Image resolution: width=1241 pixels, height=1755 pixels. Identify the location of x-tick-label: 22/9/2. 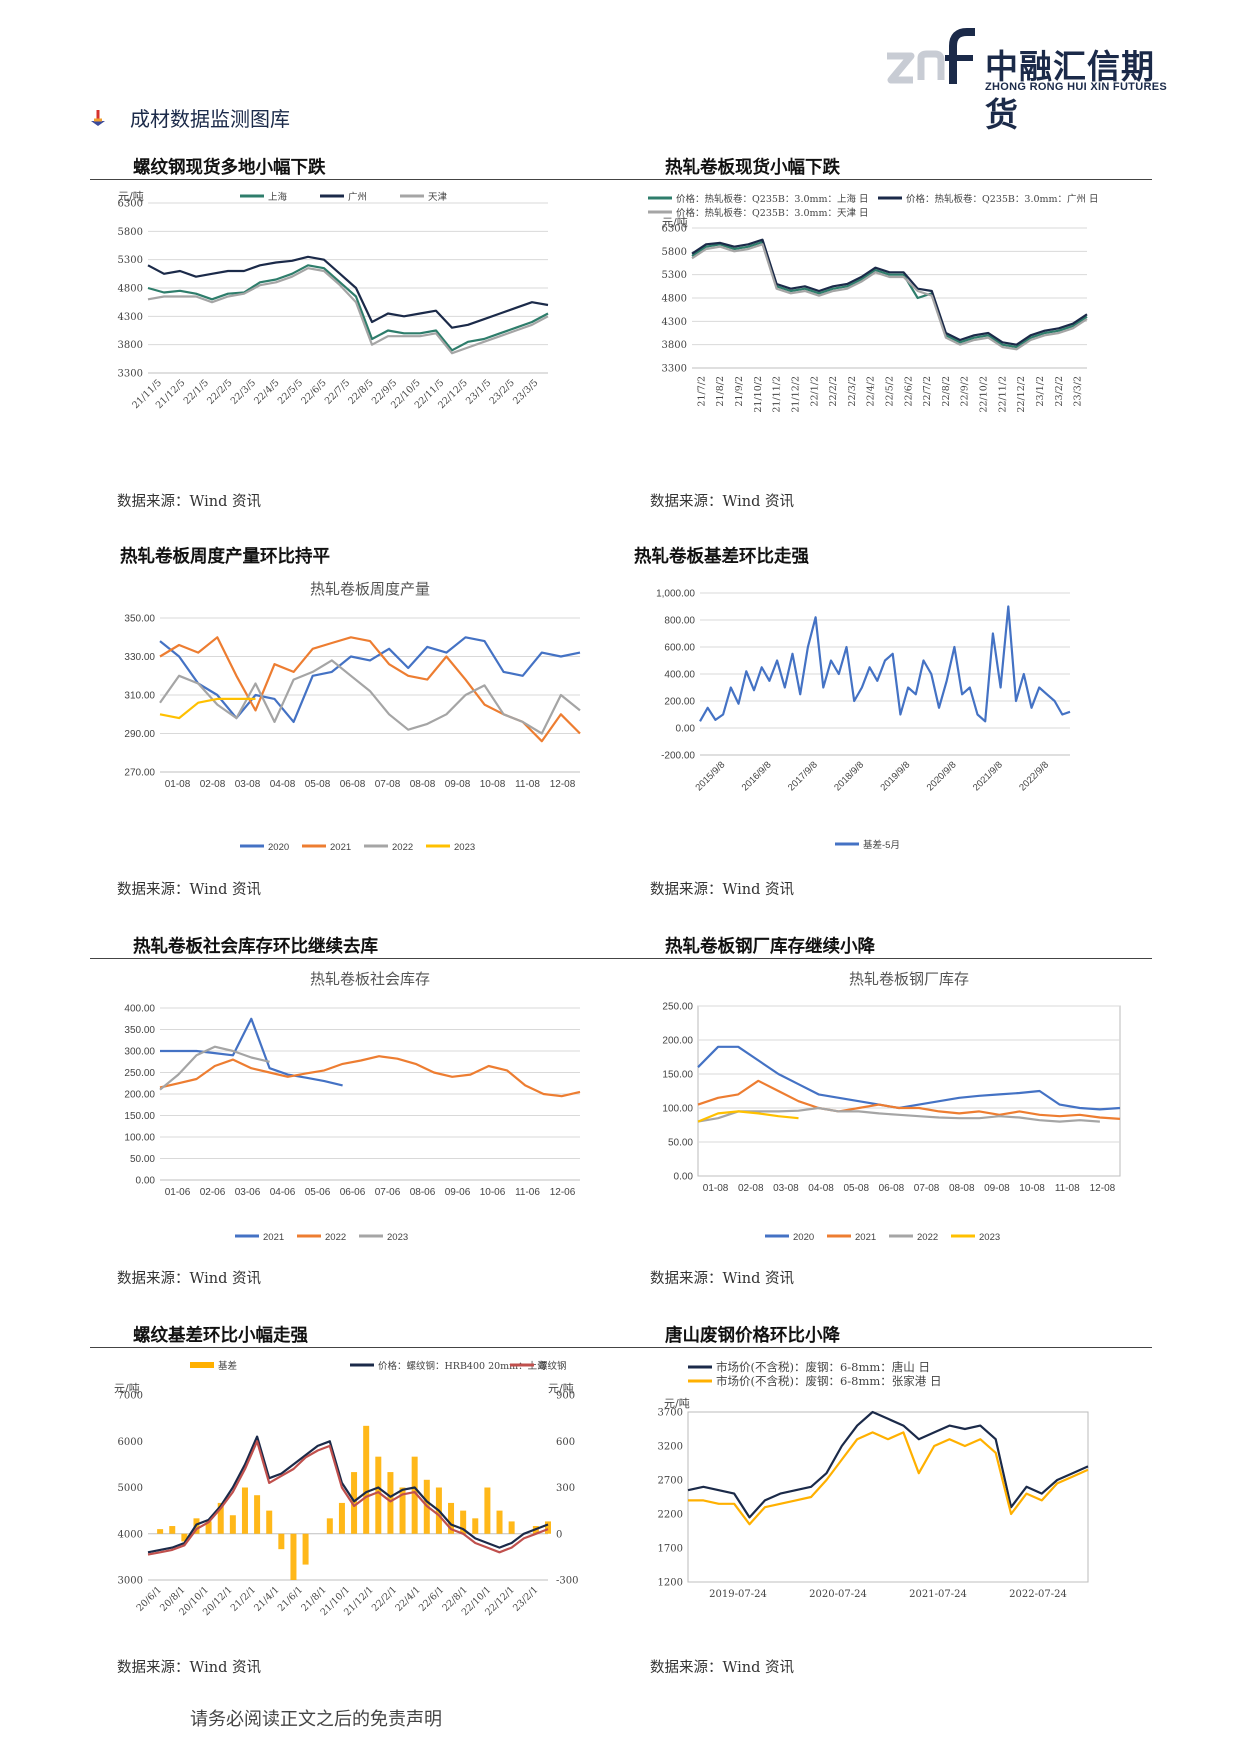
(965, 391).